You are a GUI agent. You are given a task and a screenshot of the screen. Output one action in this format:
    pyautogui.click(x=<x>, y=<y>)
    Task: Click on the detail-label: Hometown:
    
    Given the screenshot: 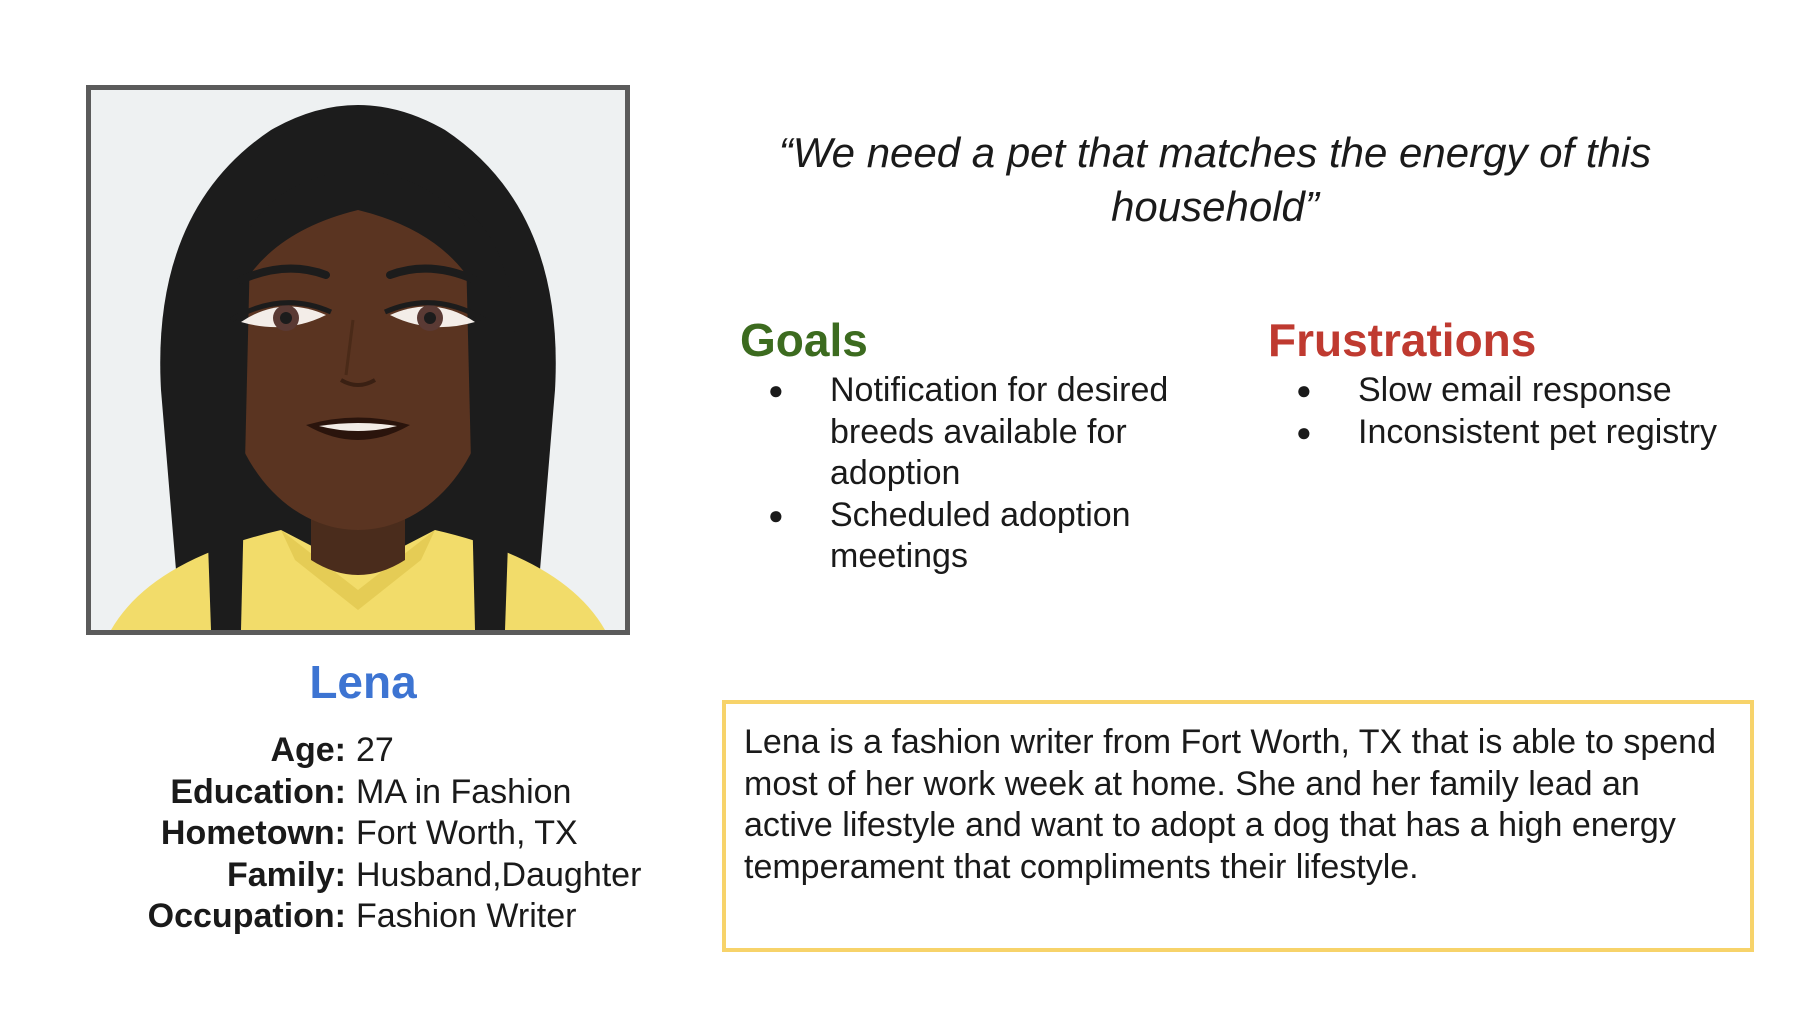 What is the action you would take?
    pyautogui.click(x=253, y=833)
    